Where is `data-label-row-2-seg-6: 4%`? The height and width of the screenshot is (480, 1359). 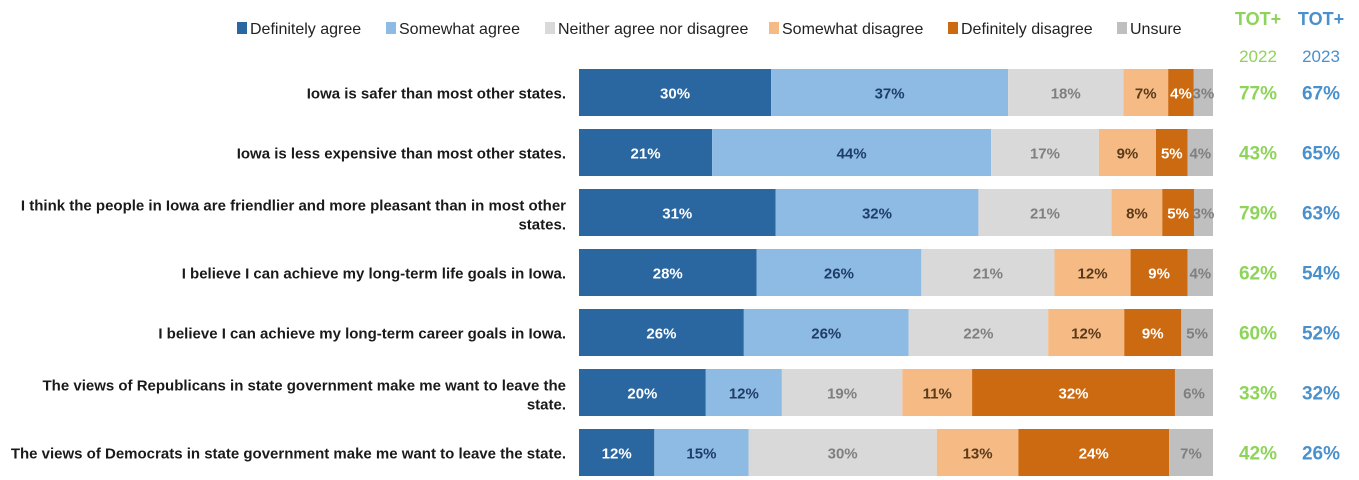
data-label-row-2-seg-6: 4% is located at coordinates (1200, 154).